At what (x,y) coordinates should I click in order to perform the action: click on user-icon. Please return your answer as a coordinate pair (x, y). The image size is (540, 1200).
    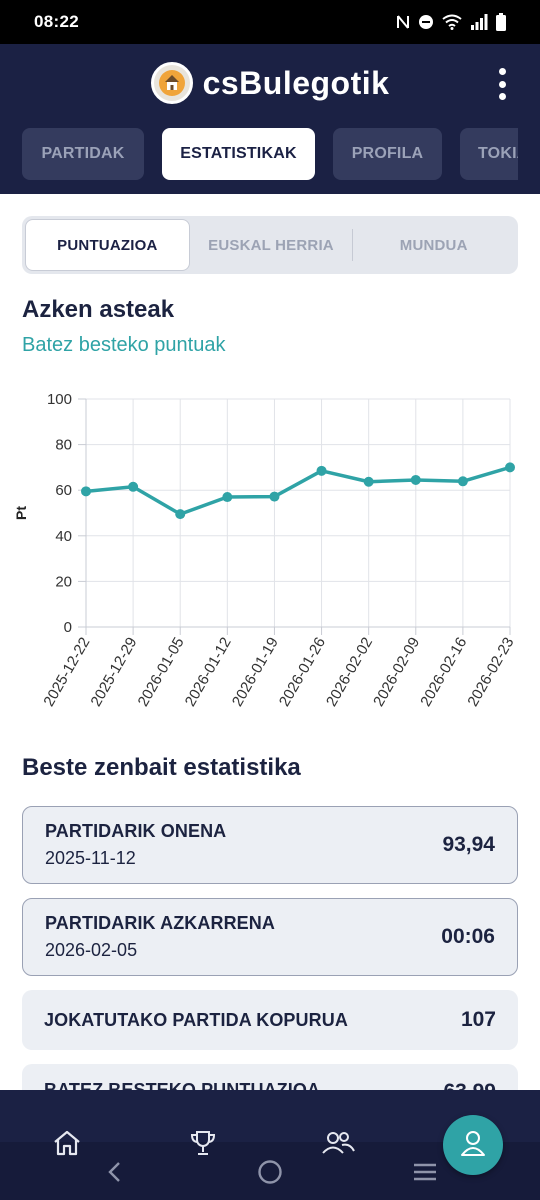
    Looking at the image, I should click on (473, 1145).